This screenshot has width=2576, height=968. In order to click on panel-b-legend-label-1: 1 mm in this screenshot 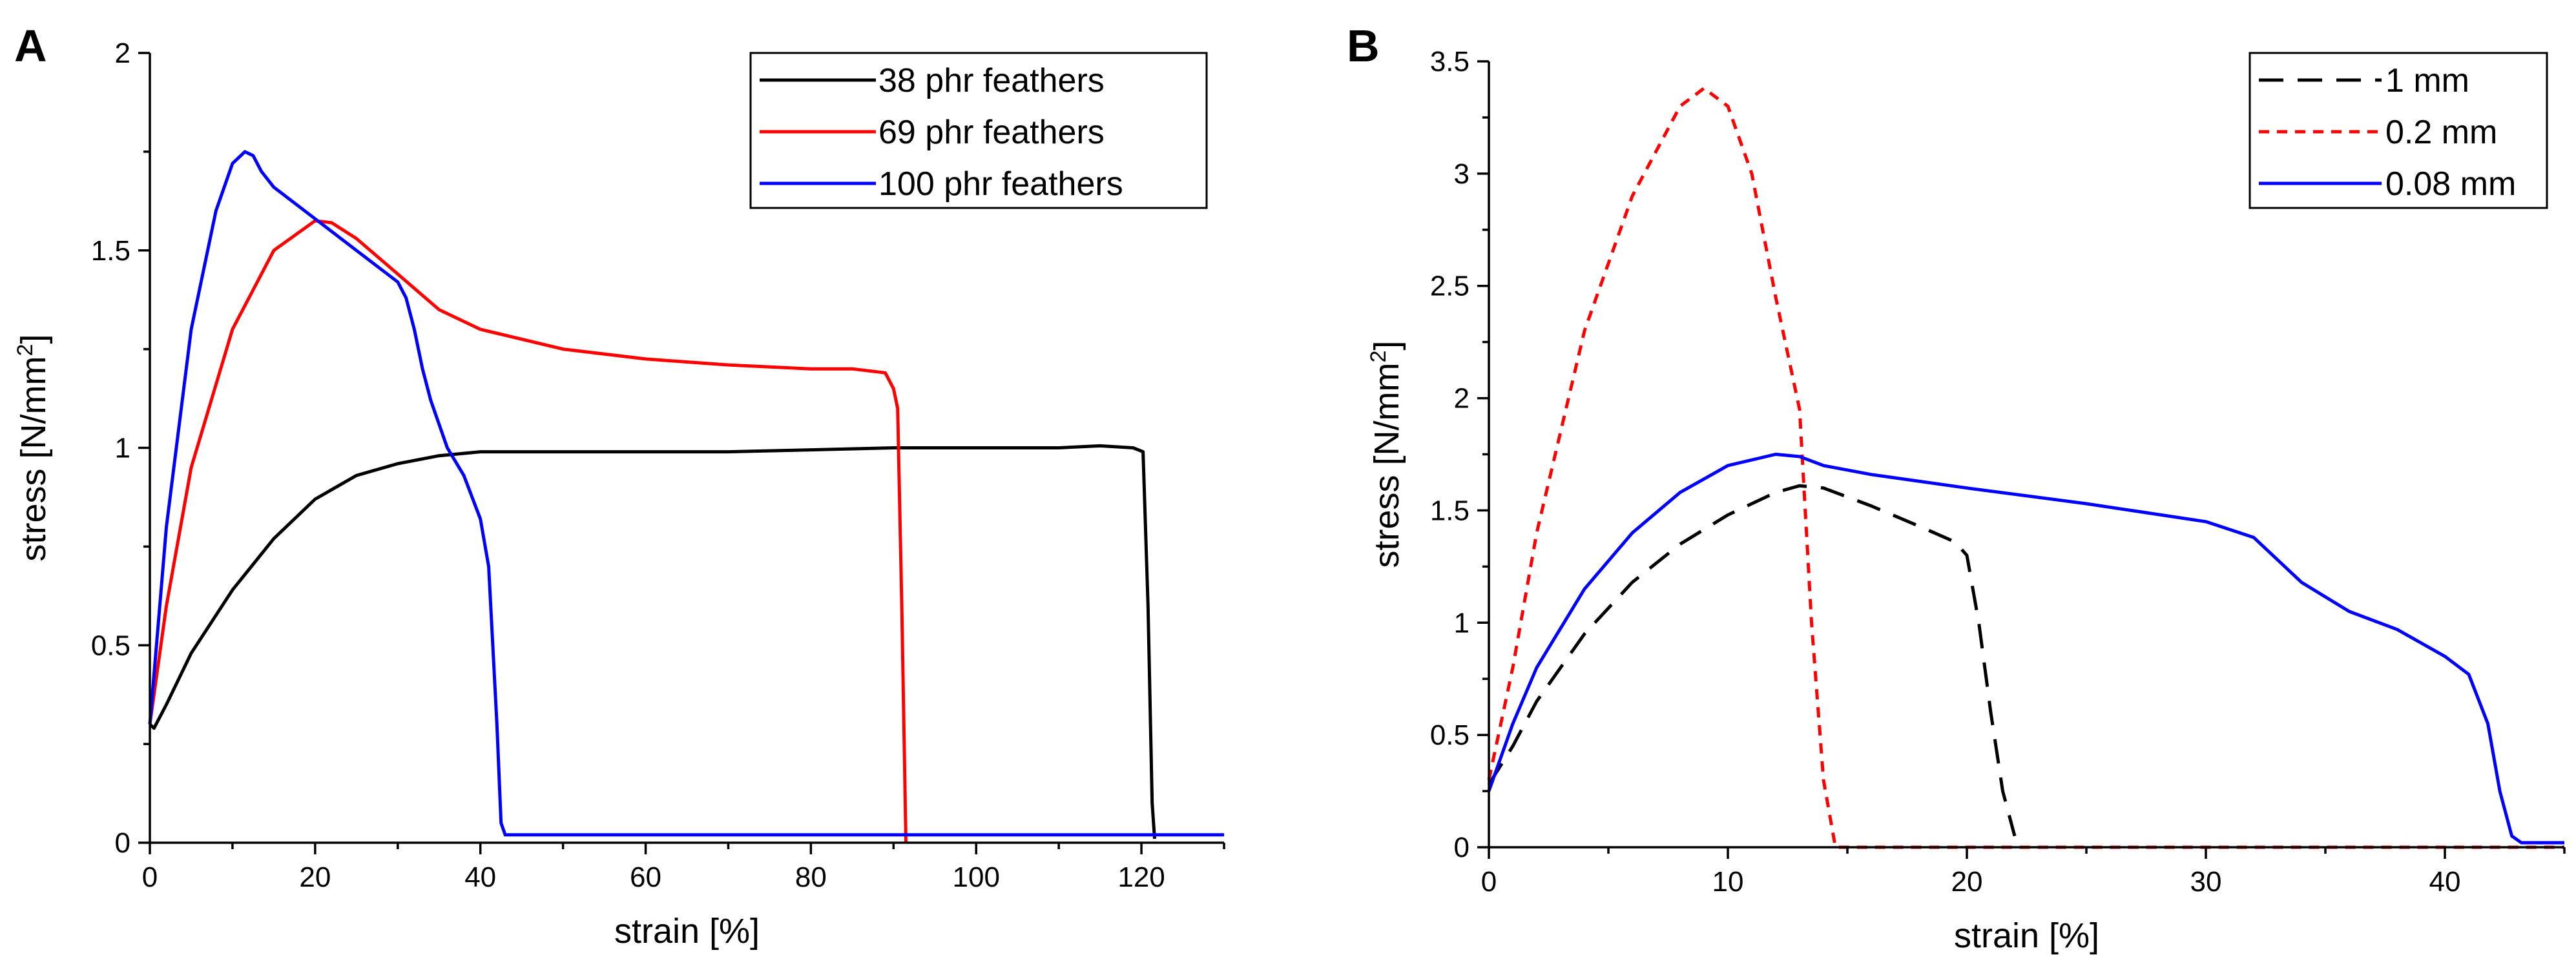, I will do `click(2427, 80)`.